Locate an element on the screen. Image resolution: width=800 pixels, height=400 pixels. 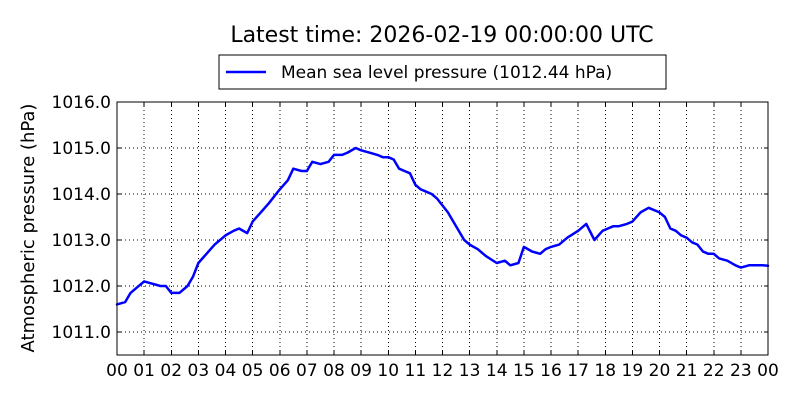
y-tick-label: 1014.0 is located at coordinates (81, 195).